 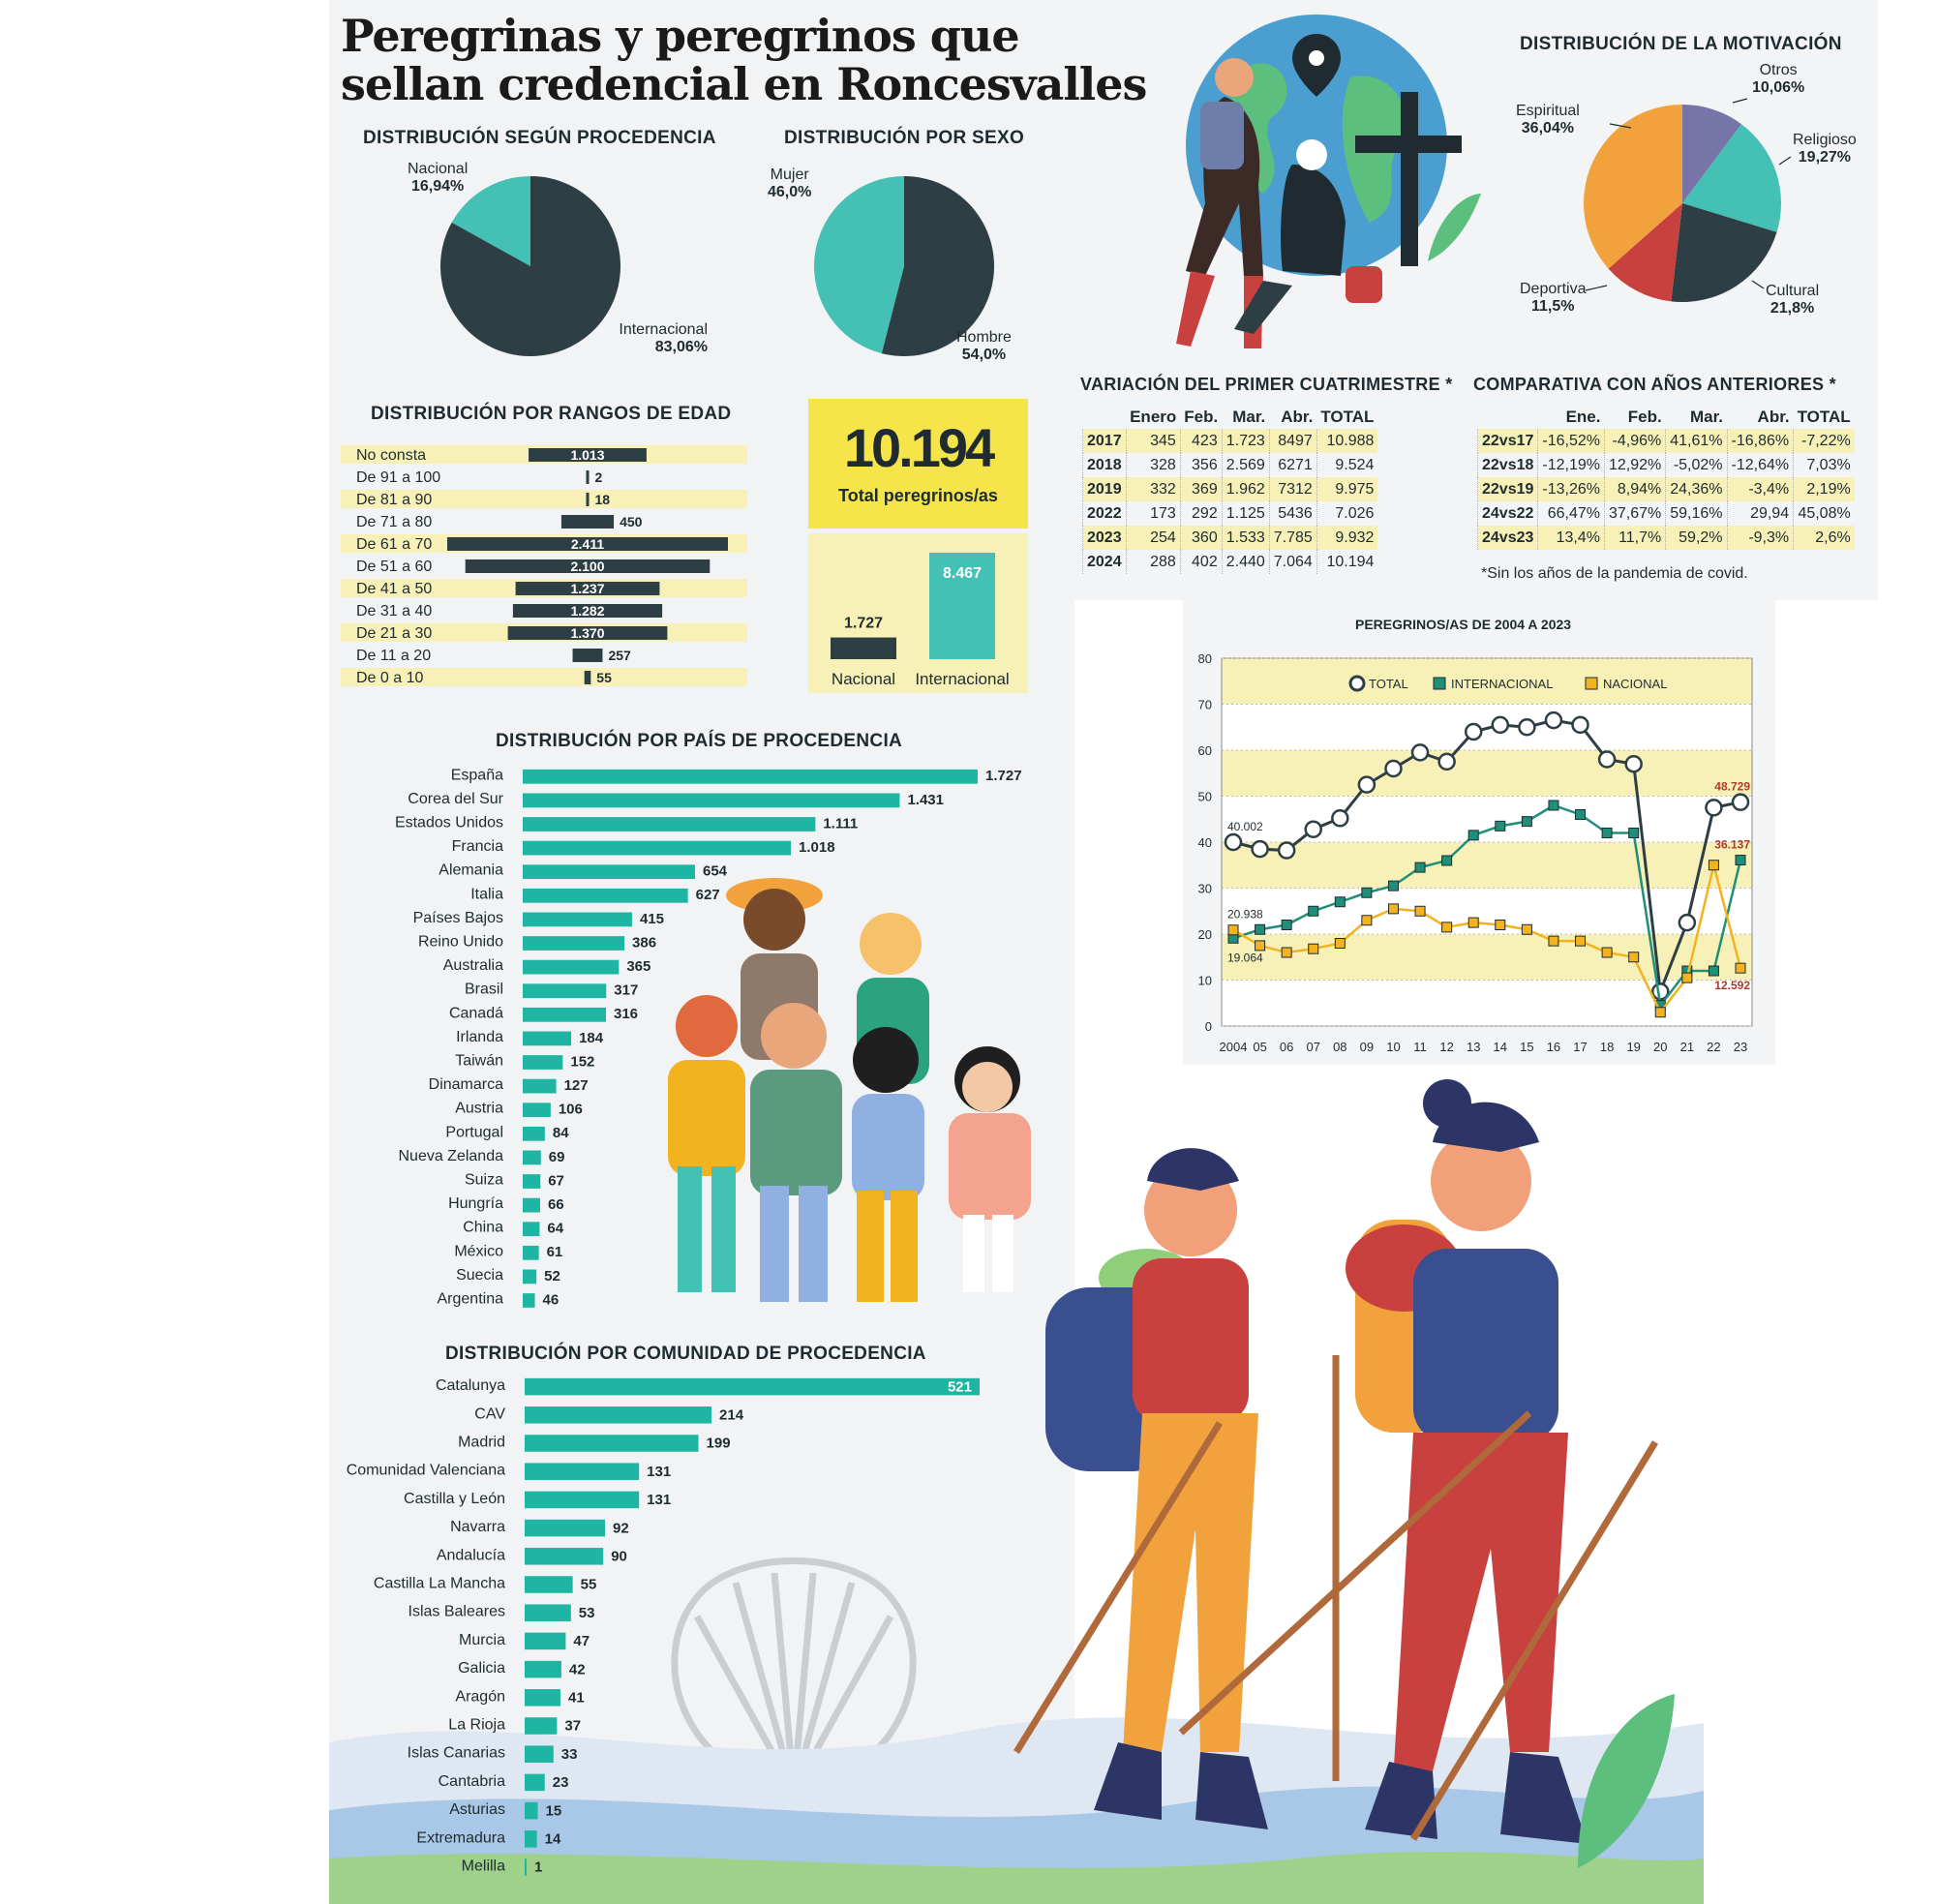 What do you see at coordinates (604, 677) in the screenshot?
I see `edad-value-label: 55` at bounding box center [604, 677].